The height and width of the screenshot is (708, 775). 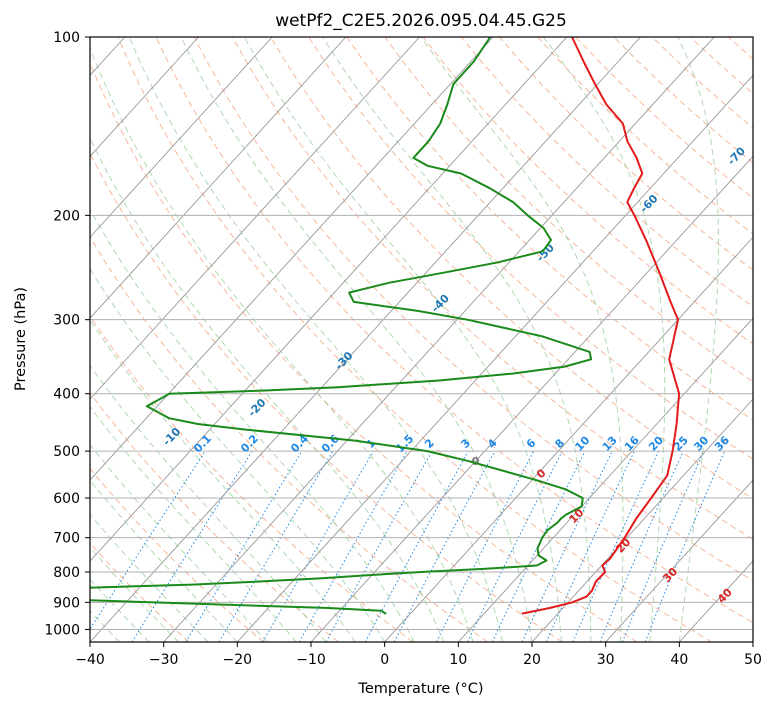 I want to click on x-tick-label: −30, so click(x=164, y=660).